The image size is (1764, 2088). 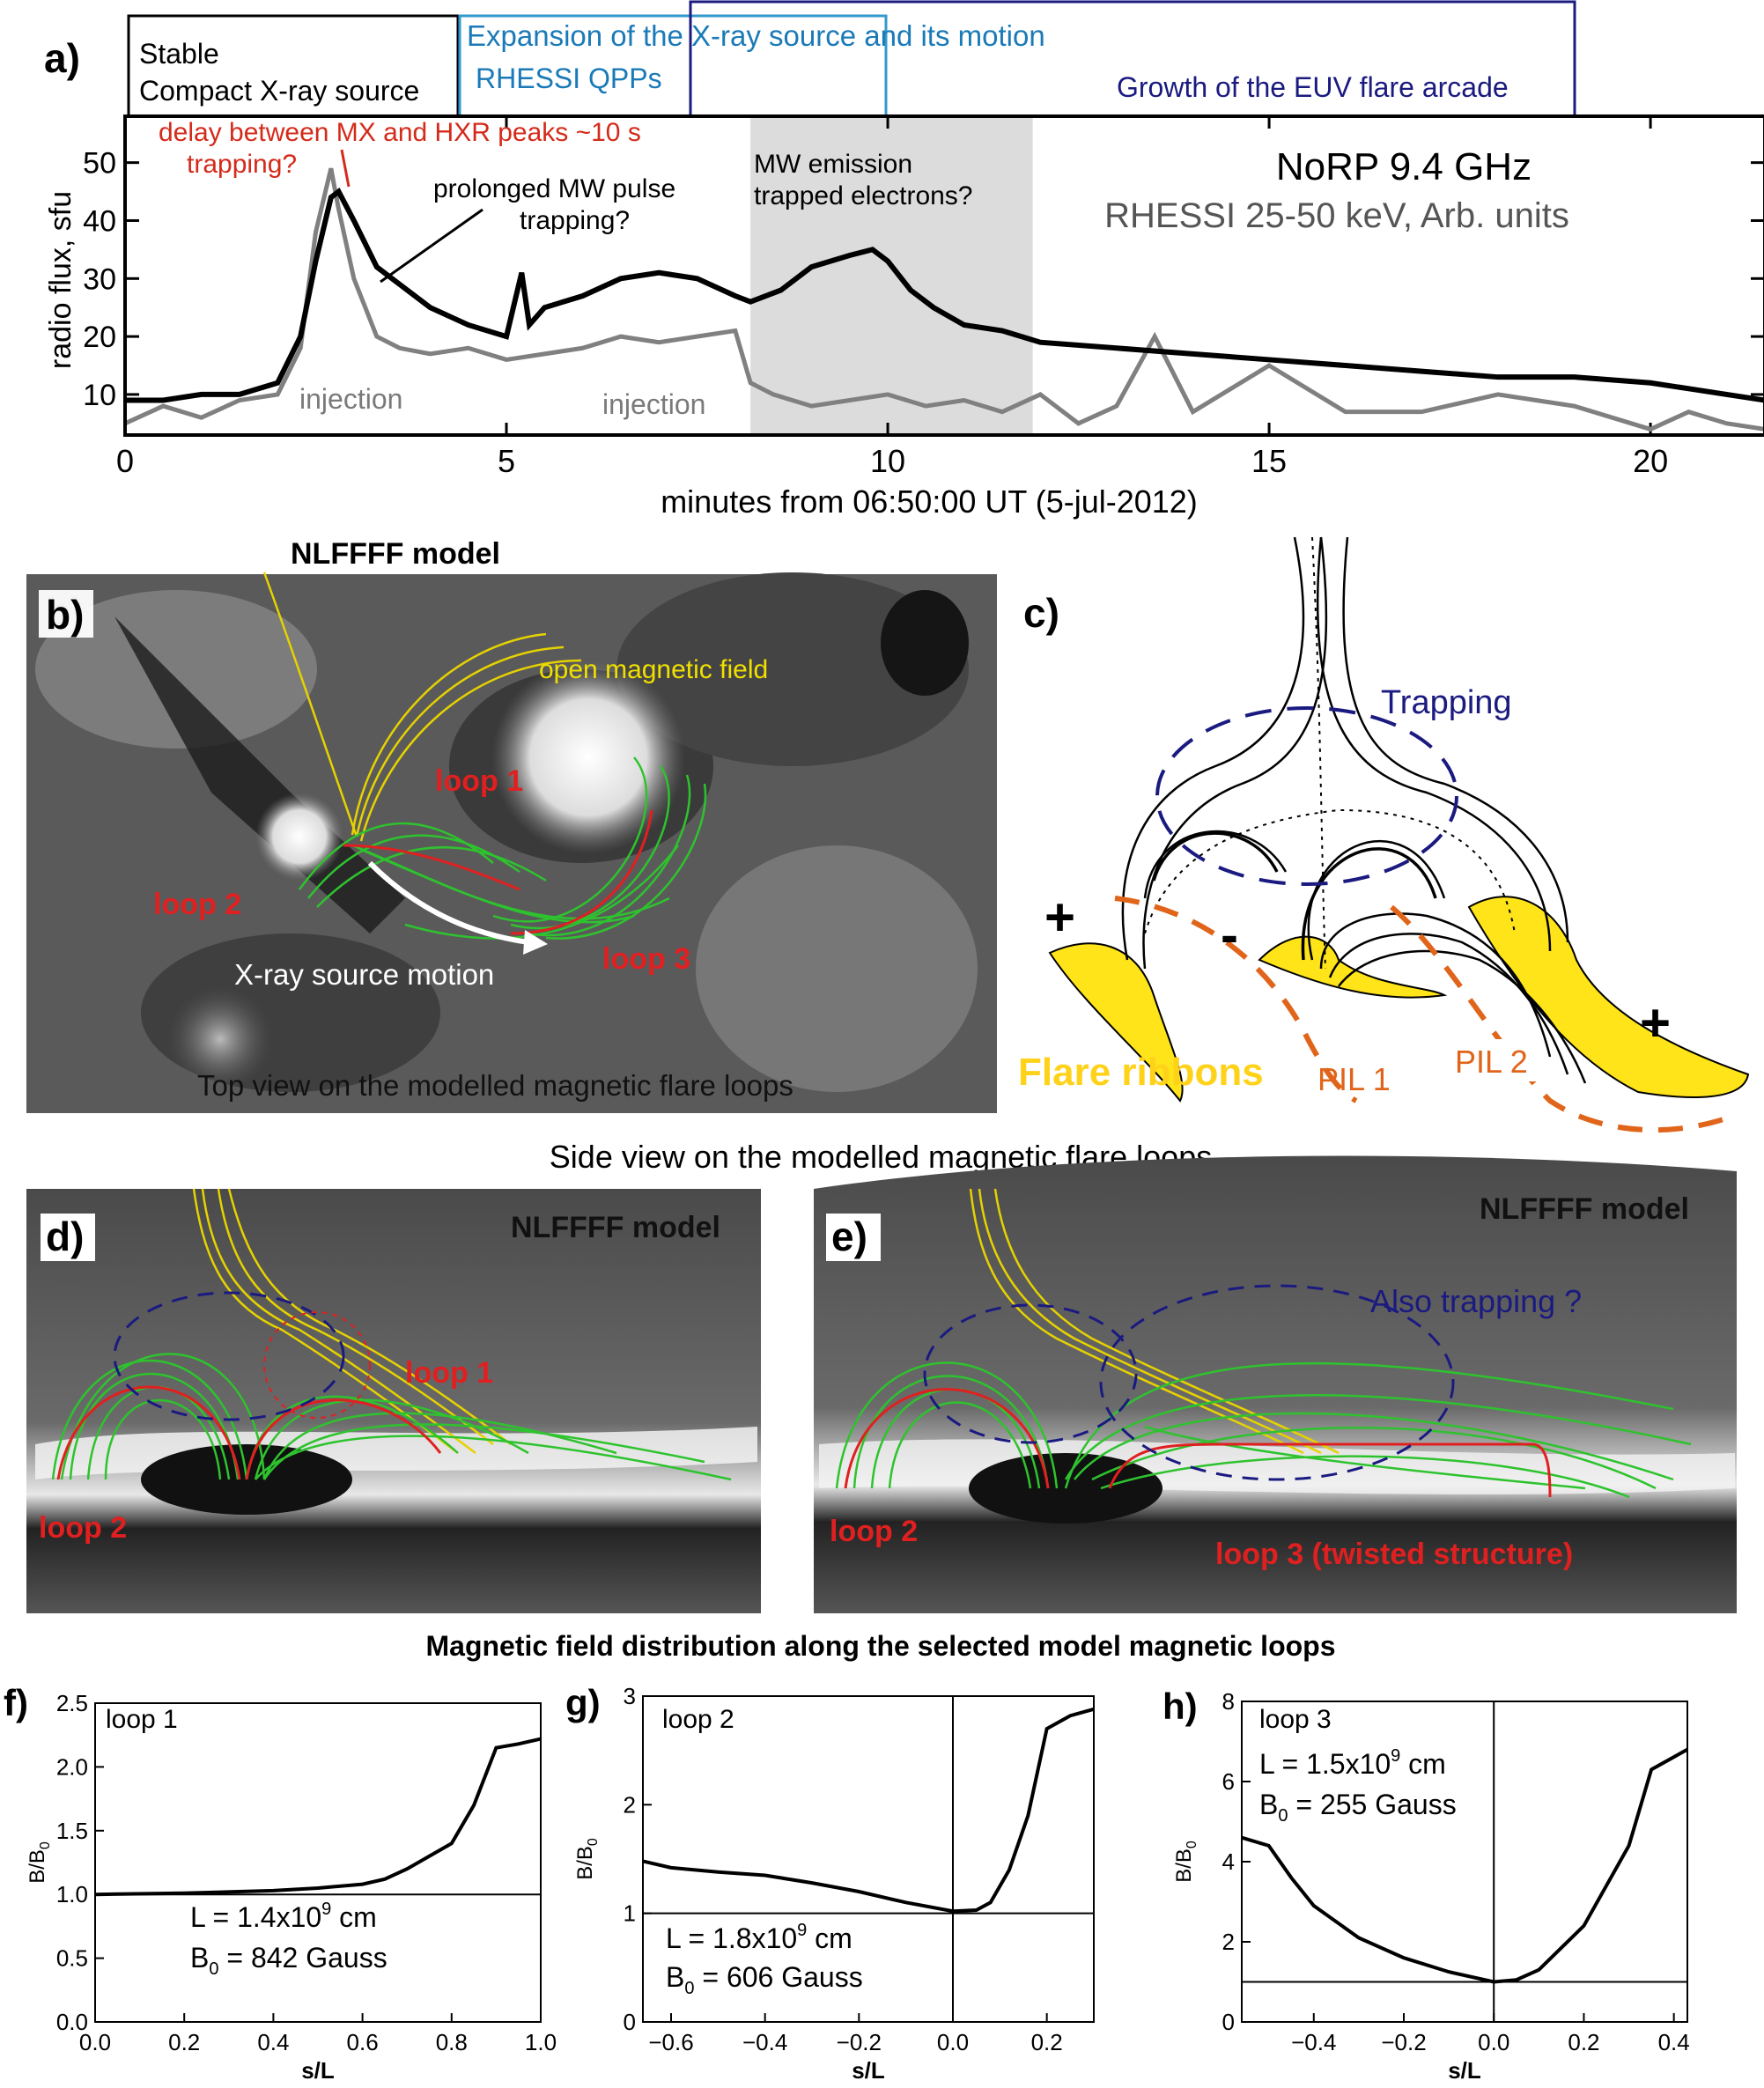 What do you see at coordinates (255, 1917) in the screenshot?
I see `panel-f-L-text: L = 1.4x10` at bounding box center [255, 1917].